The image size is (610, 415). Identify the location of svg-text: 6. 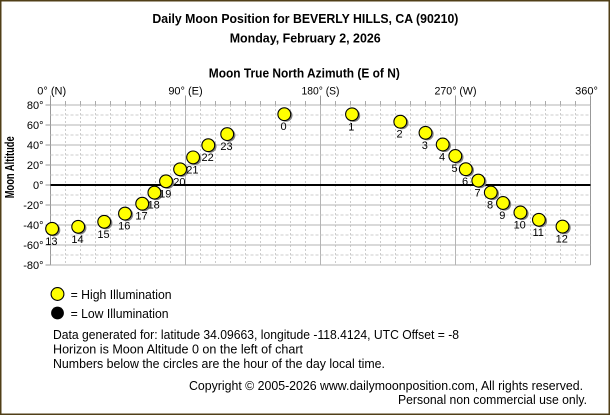
(465, 182).